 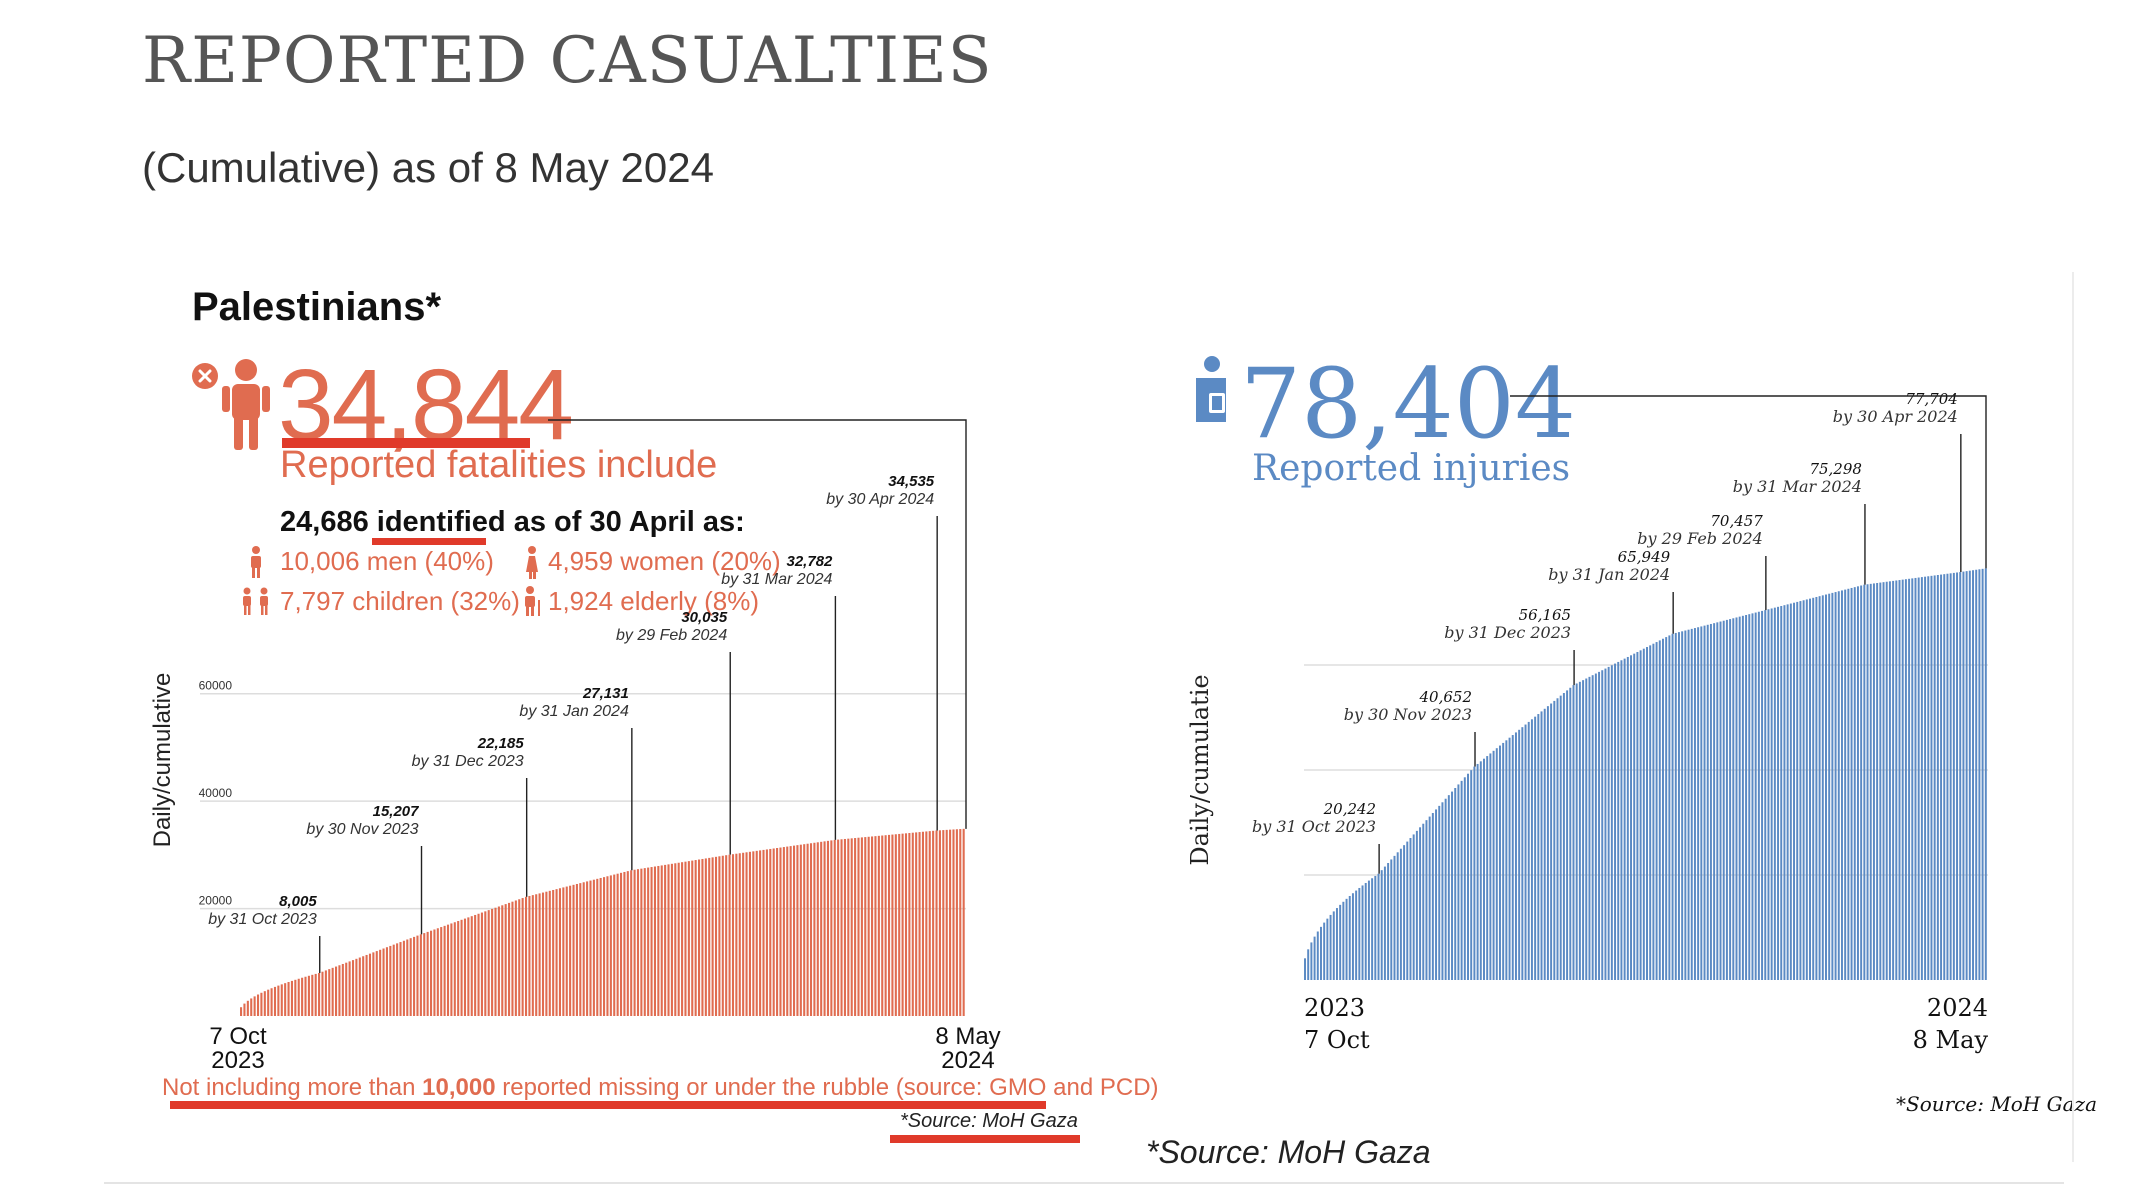 I want to click on missing-note-bold: 10,000, so click(x=459, y=1087).